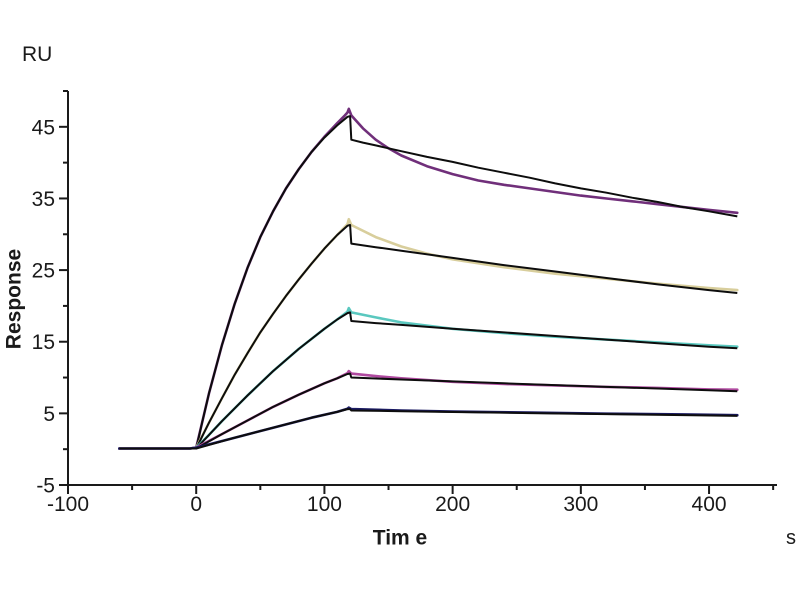 This screenshot has height=600, width=800. I want to click on fit-curve-navy, so click(428, 429).